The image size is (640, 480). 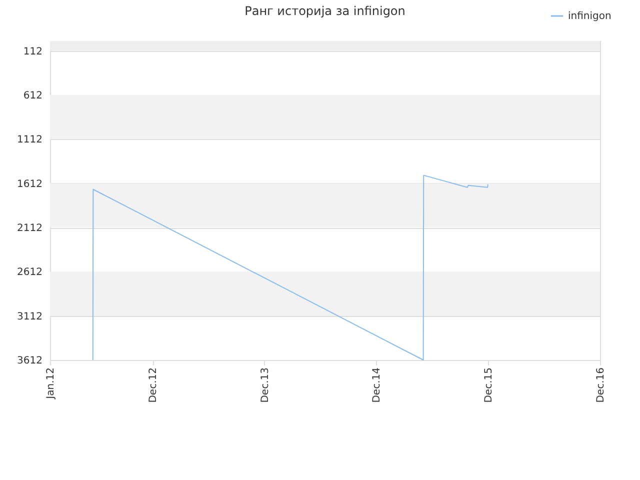 I want to click on legend-label: infinigon, so click(x=590, y=16).